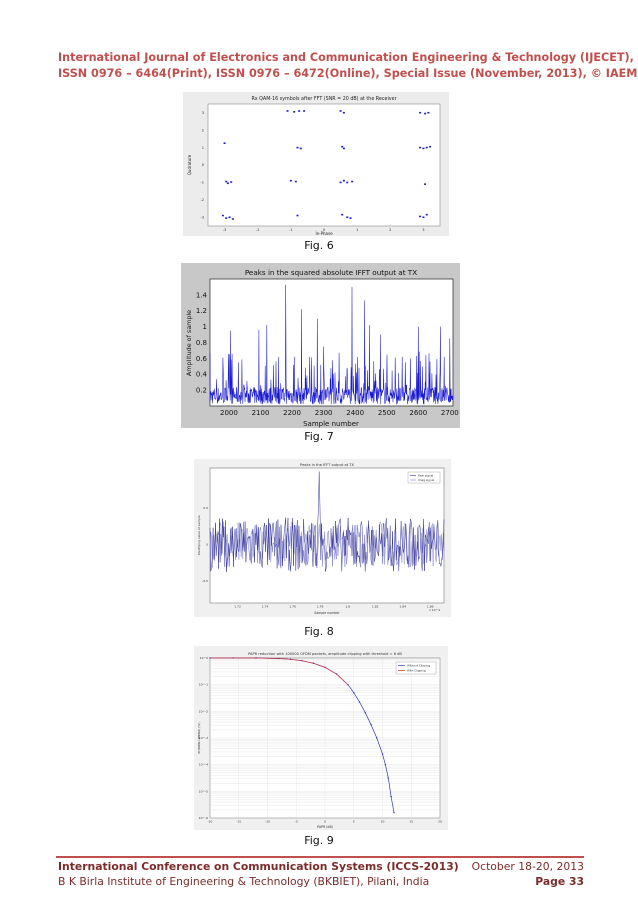 The height and width of the screenshot is (903, 638). What do you see at coordinates (319, 840) in the screenshot?
I see `fig9-caption: Fig. 9` at bounding box center [319, 840].